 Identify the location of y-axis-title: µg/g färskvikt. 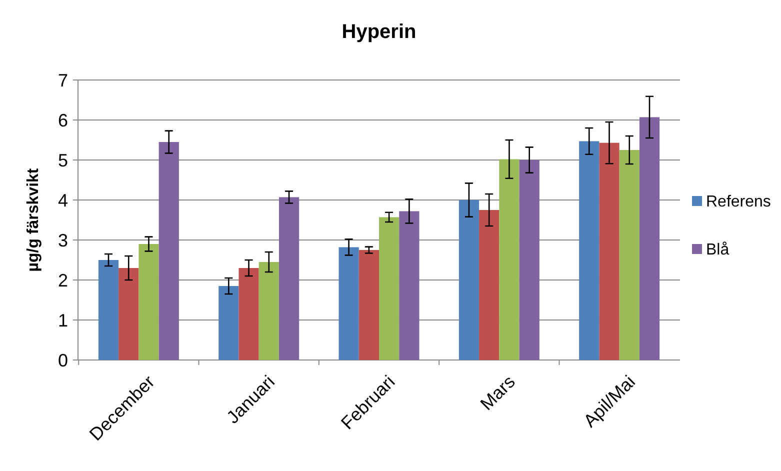
(33, 220).